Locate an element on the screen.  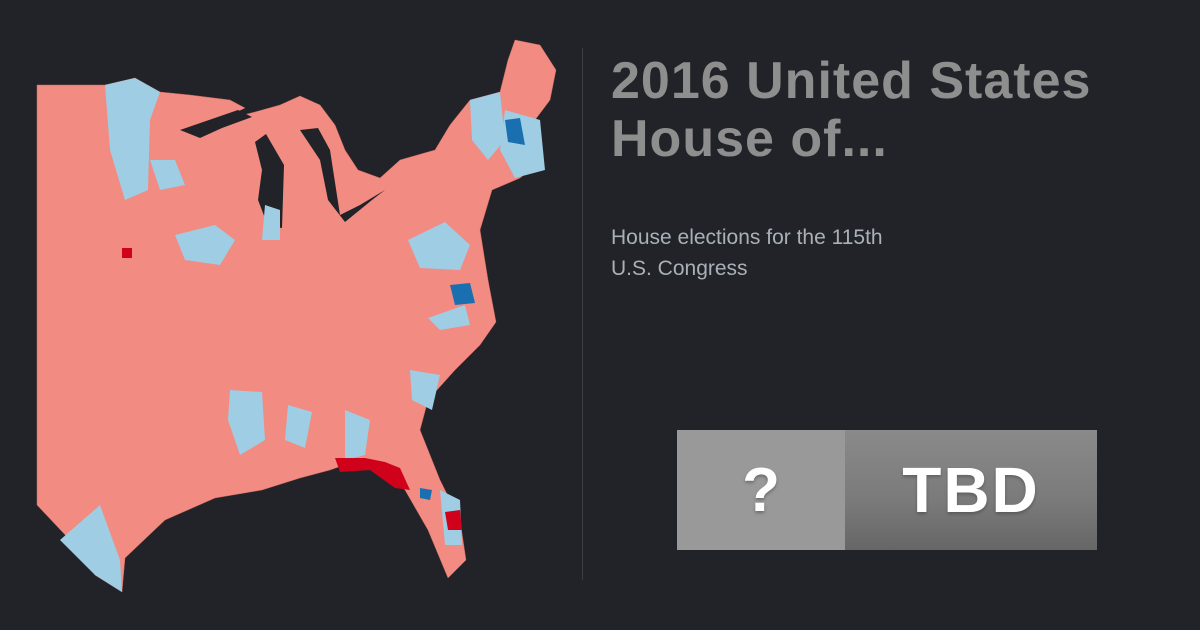
lake-superior is located at coordinates (216, 124).